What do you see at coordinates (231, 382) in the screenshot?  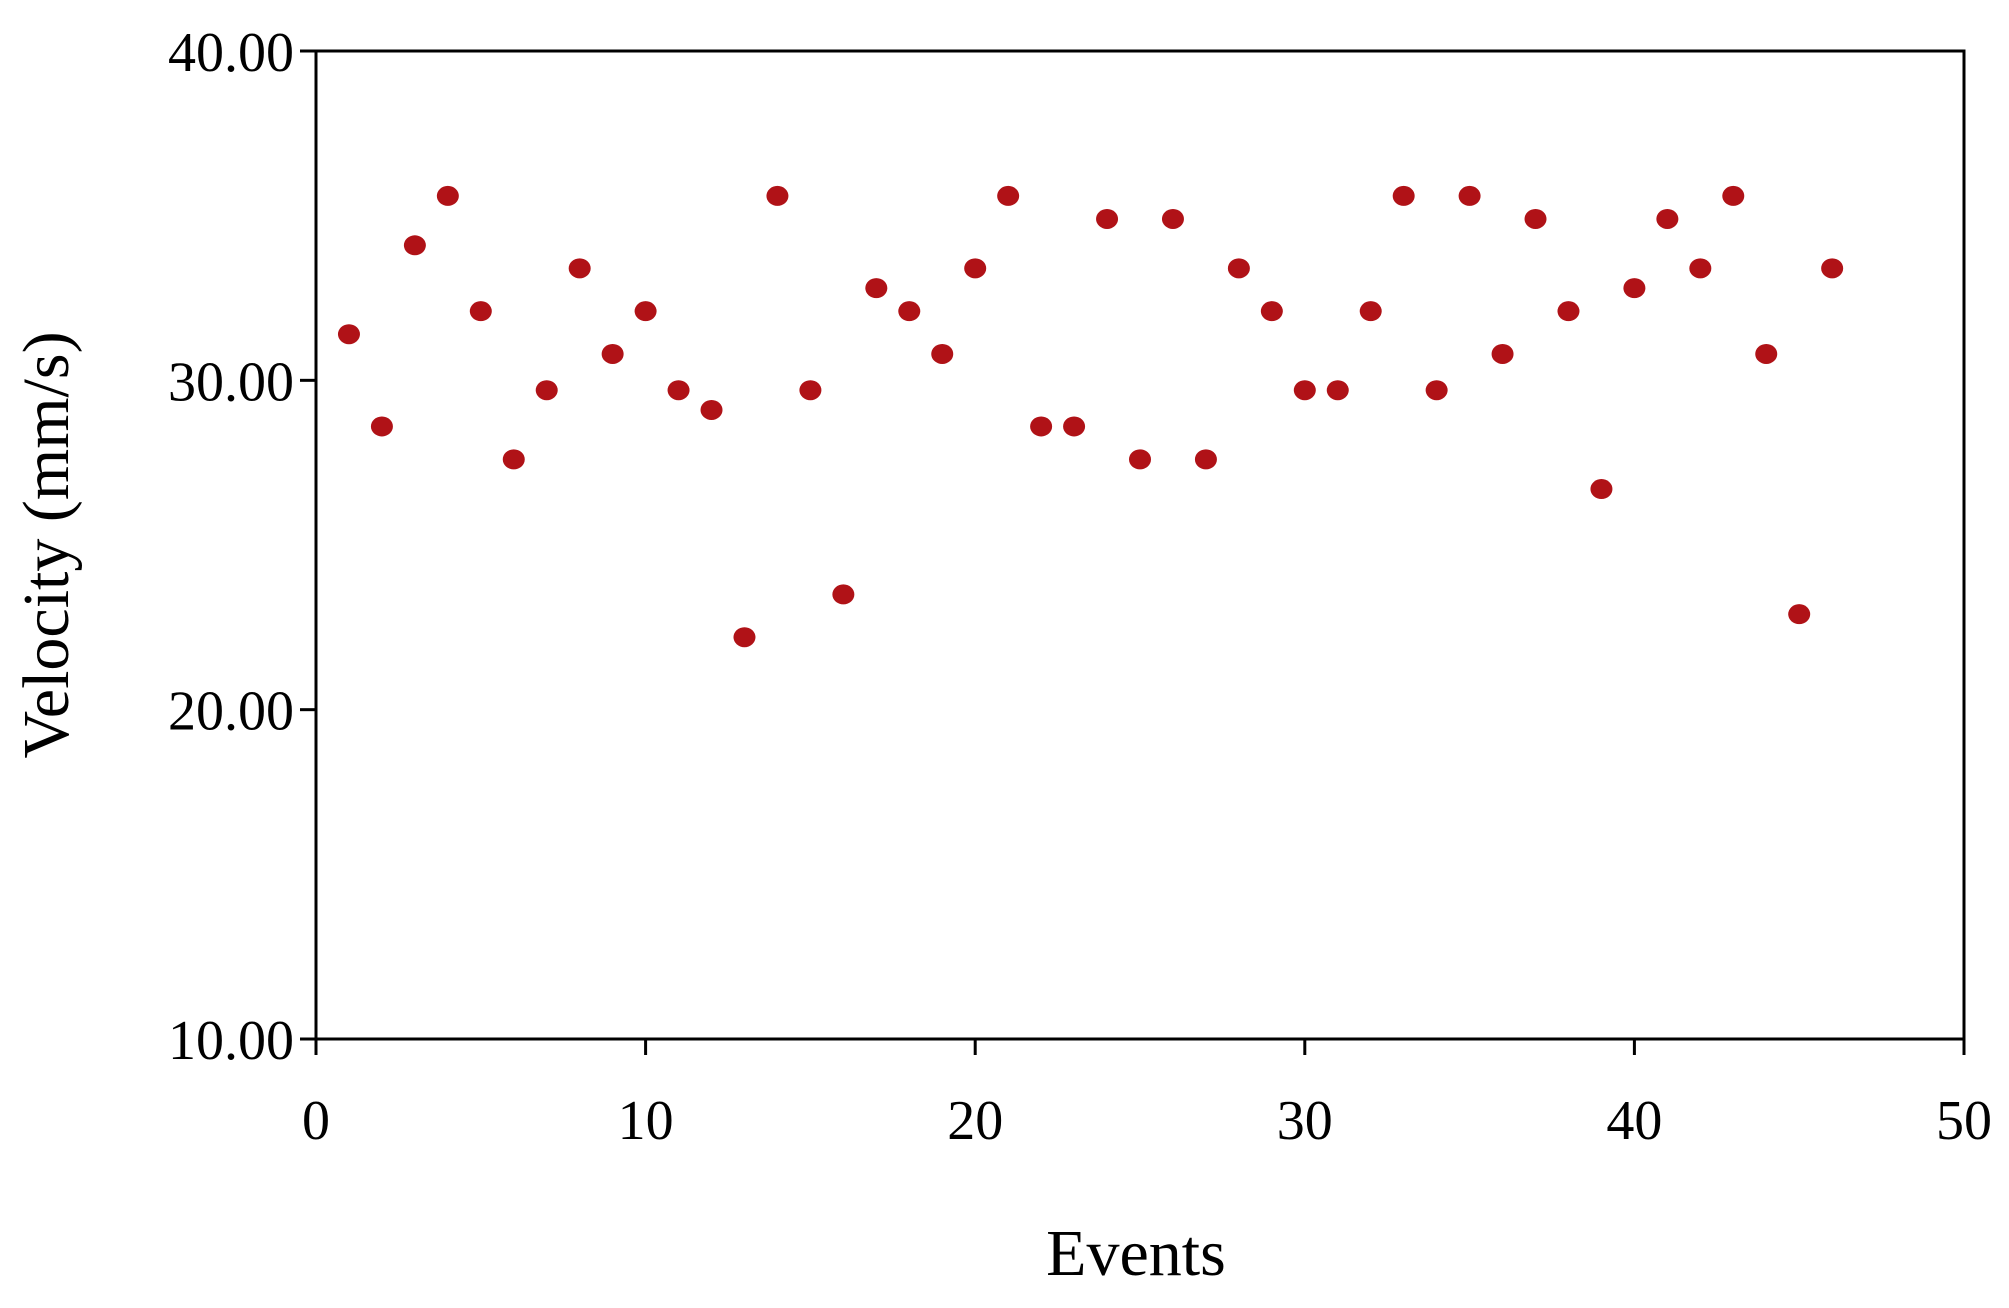 I see `y-tick-label: 30.00` at bounding box center [231, 382].